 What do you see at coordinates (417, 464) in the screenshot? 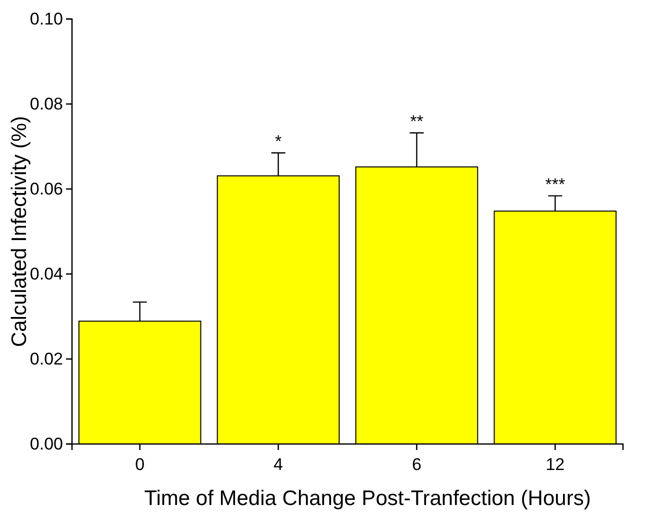
I see `x-tick-label: 6` at bounding box center [417, 464].